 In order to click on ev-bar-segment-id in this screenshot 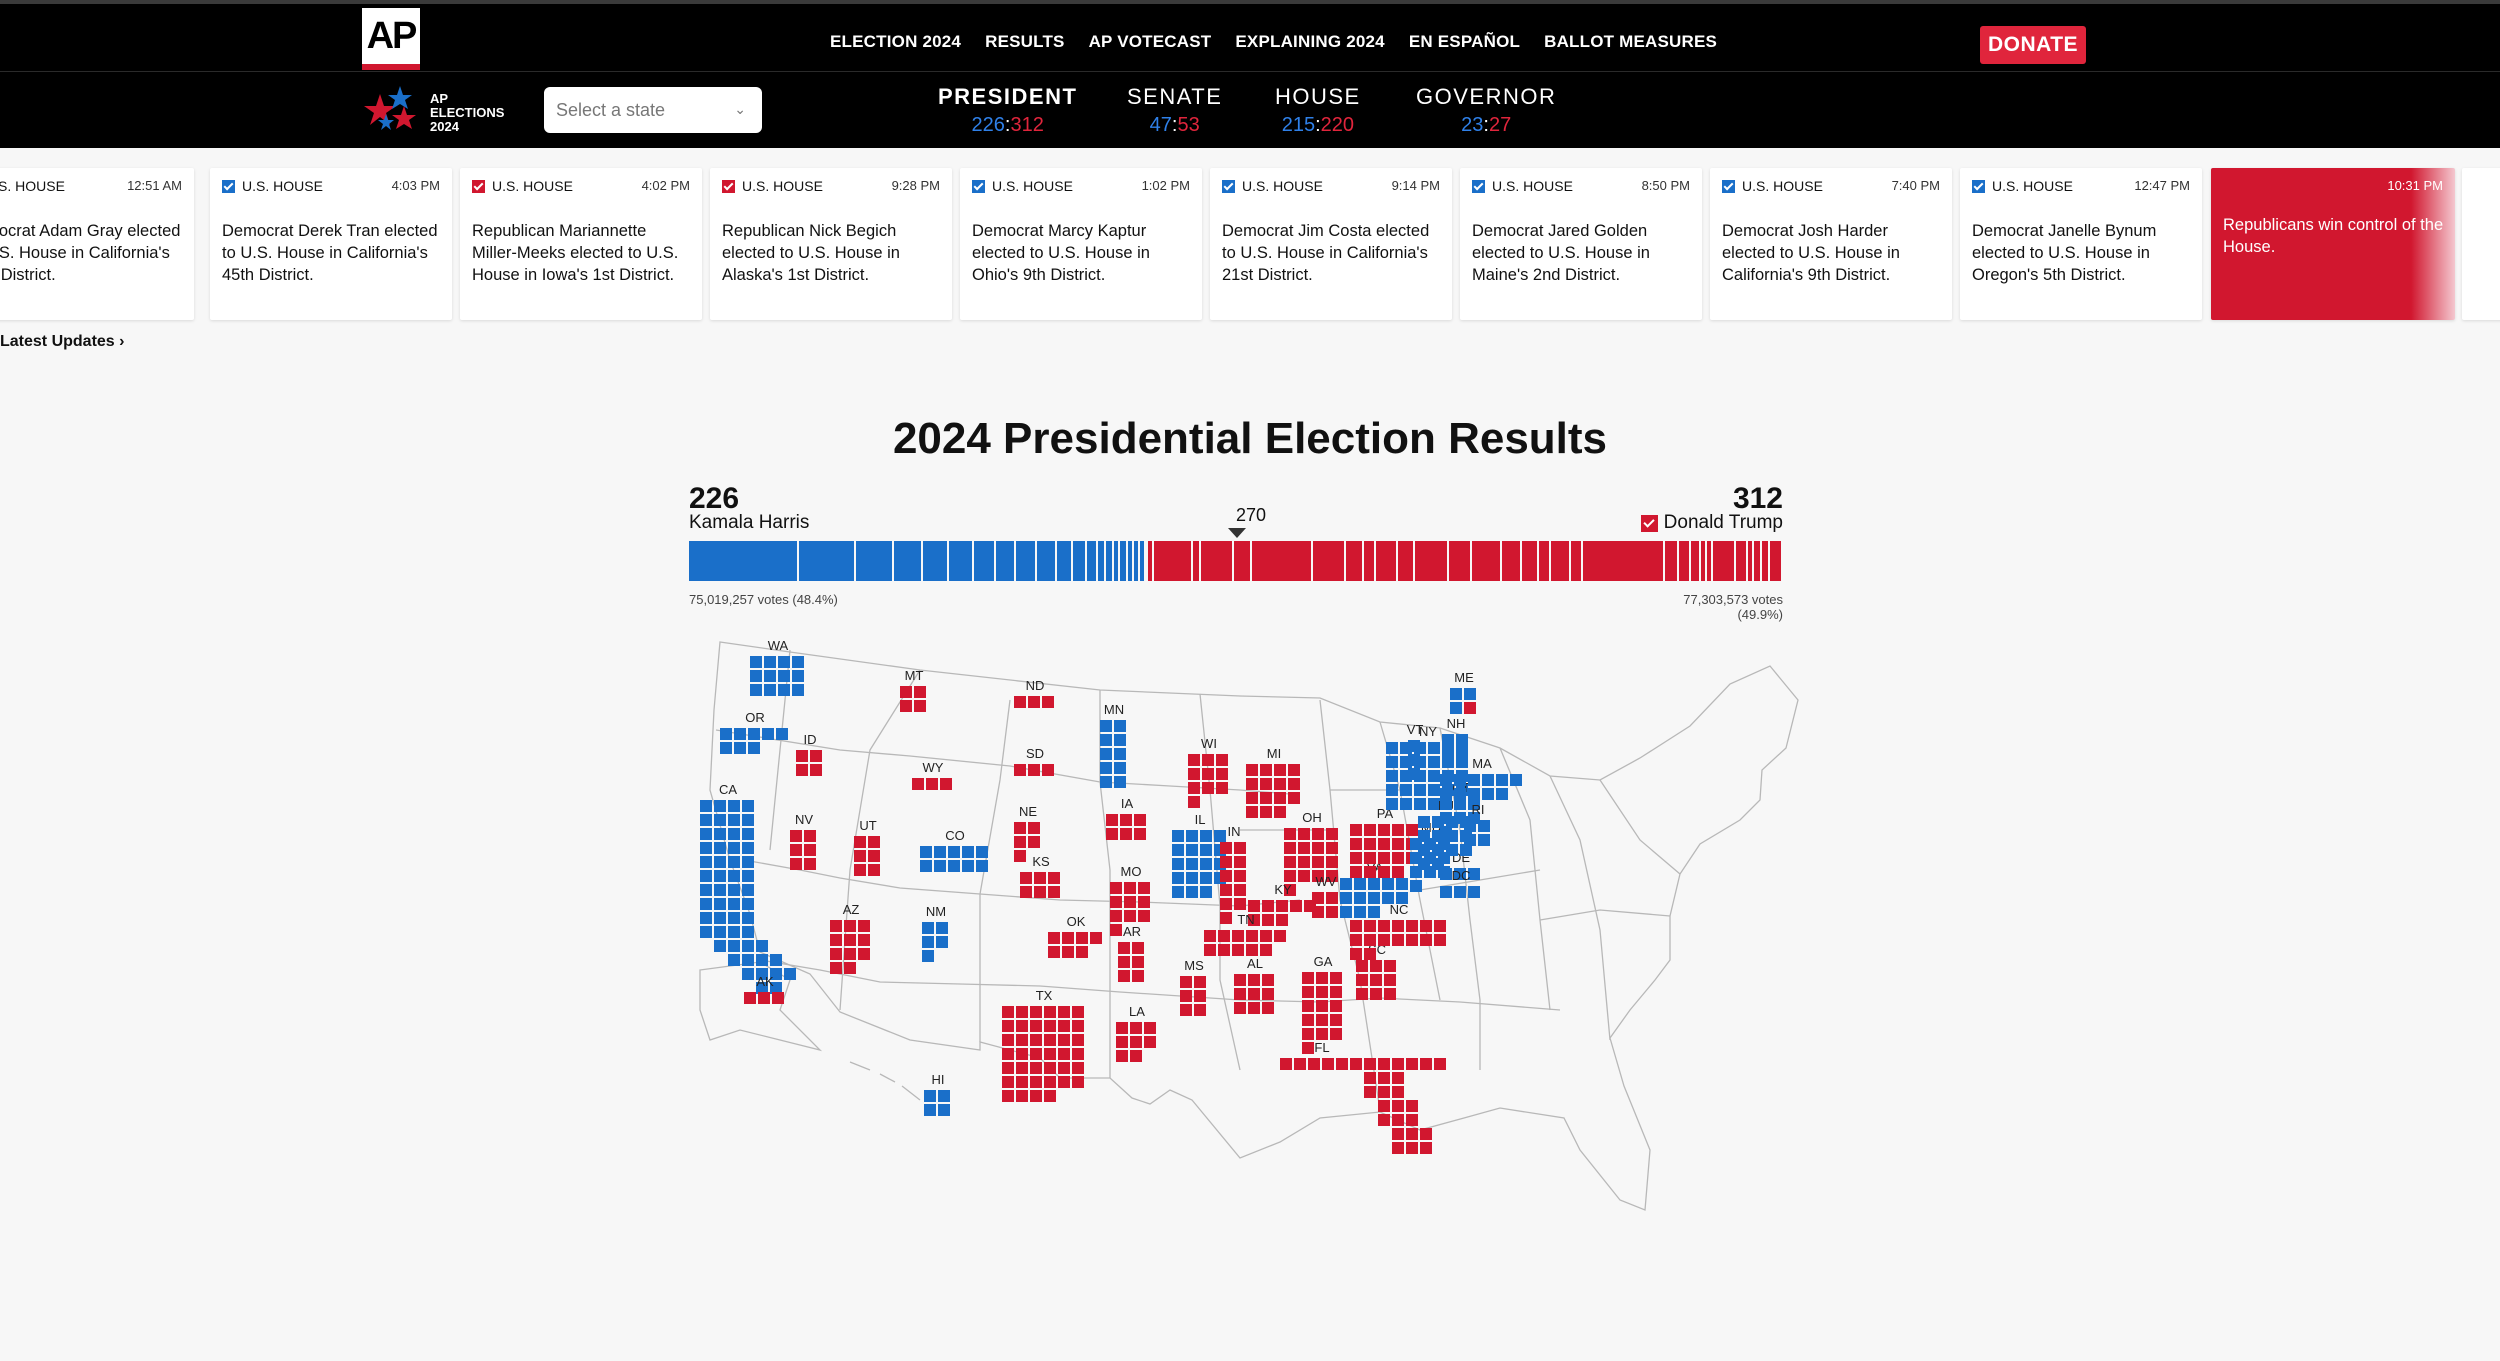, I will do `click(1766, 561)`.